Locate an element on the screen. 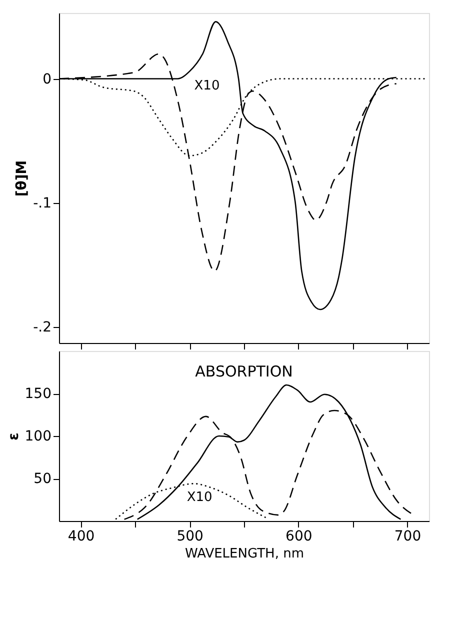 Image resolution: width=473 pixels, height=631 pixels. annotation: ABSORPTION is located at coordinates (244, 371).